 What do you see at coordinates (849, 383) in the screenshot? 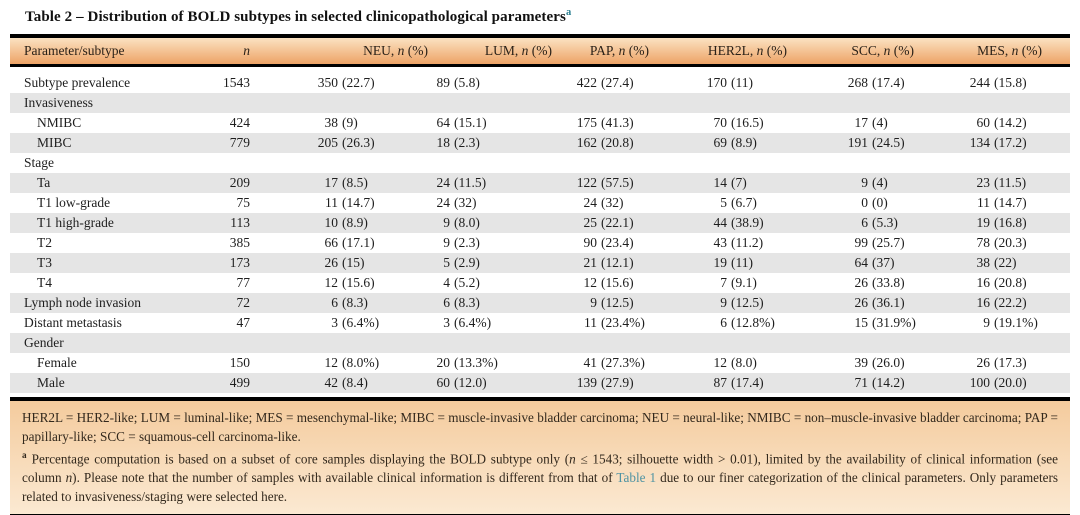
I see `cell: 71 (14.2)` at bounding box center [849, 383].